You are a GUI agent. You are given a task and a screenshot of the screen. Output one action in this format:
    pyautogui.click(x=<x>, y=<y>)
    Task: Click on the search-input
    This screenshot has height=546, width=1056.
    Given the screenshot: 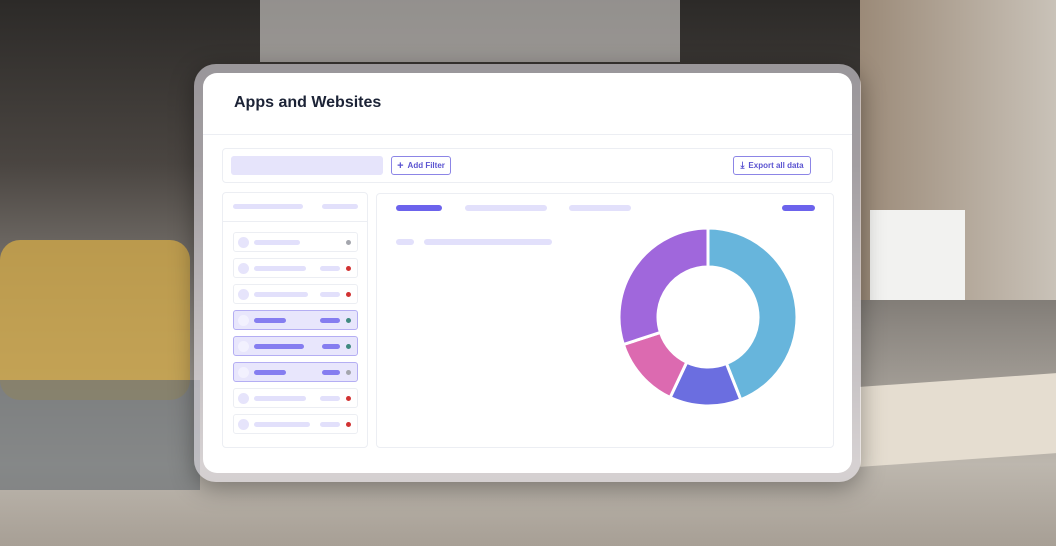 What is the action you would take?
    pyautogui.click(x=307, y=165)
    